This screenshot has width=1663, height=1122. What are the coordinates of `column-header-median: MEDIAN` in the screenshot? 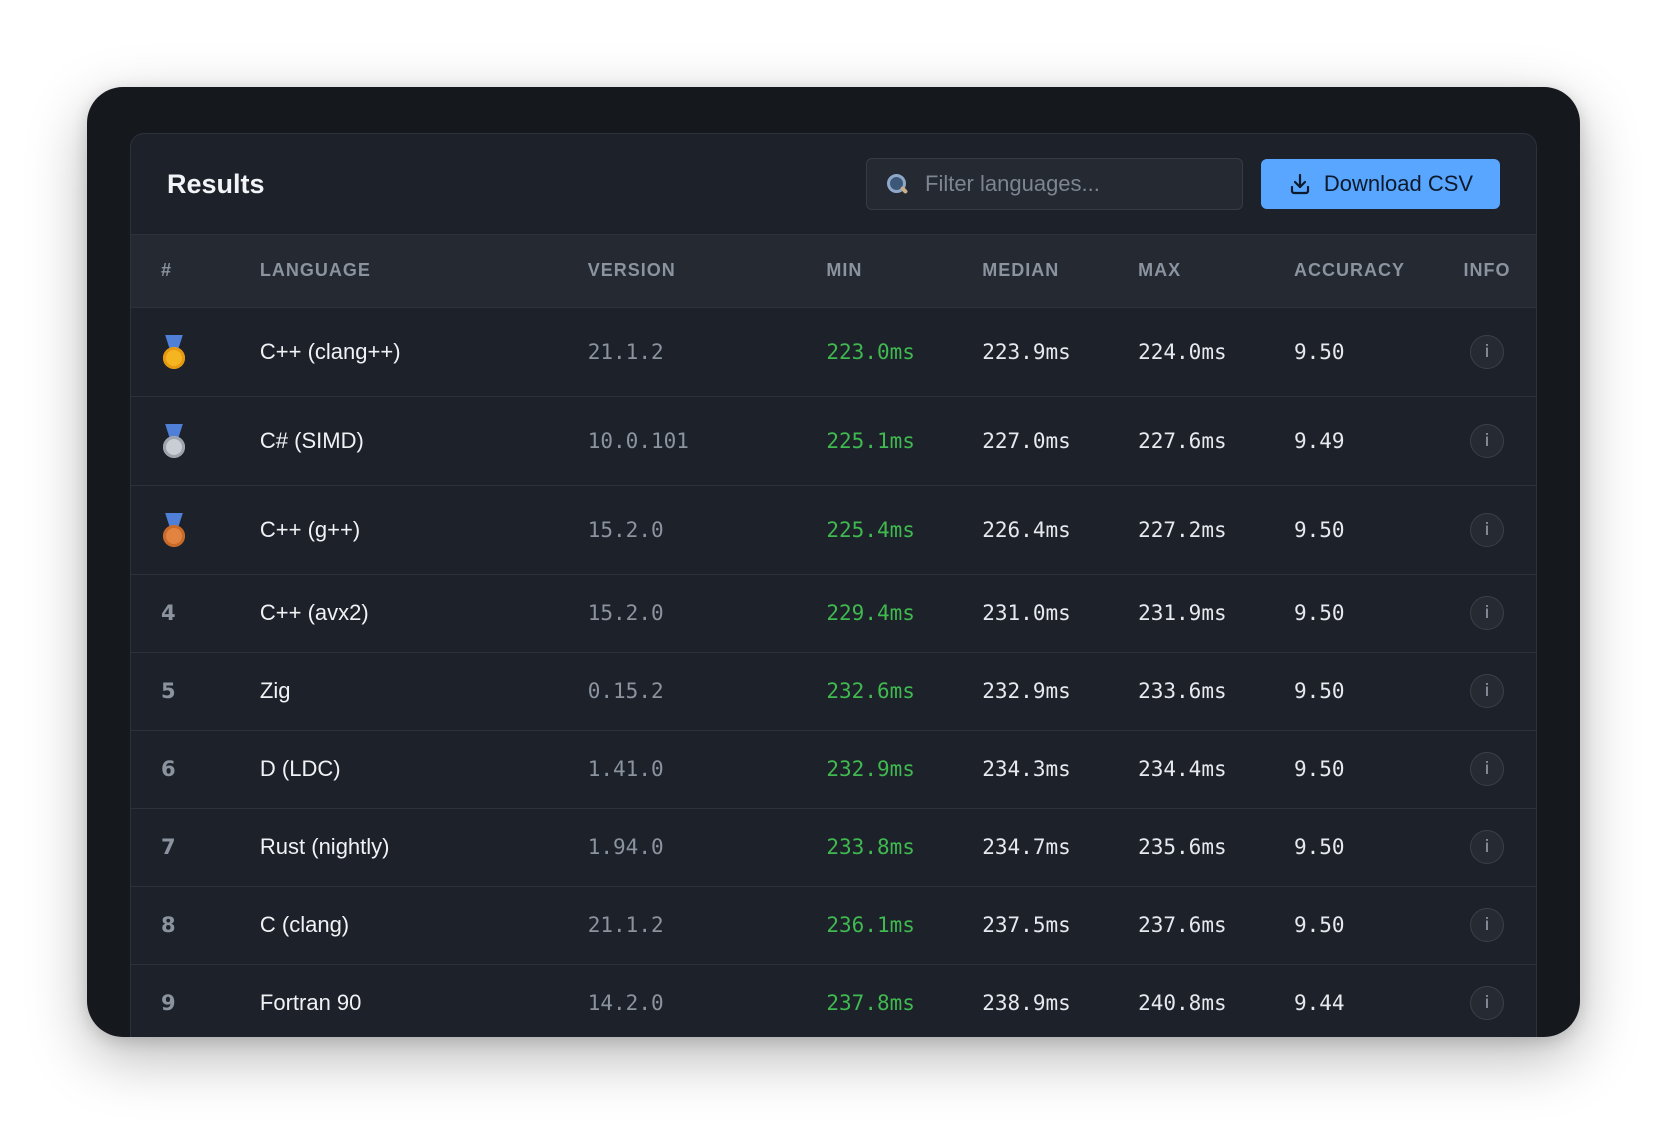 It's located at (1030, 271).